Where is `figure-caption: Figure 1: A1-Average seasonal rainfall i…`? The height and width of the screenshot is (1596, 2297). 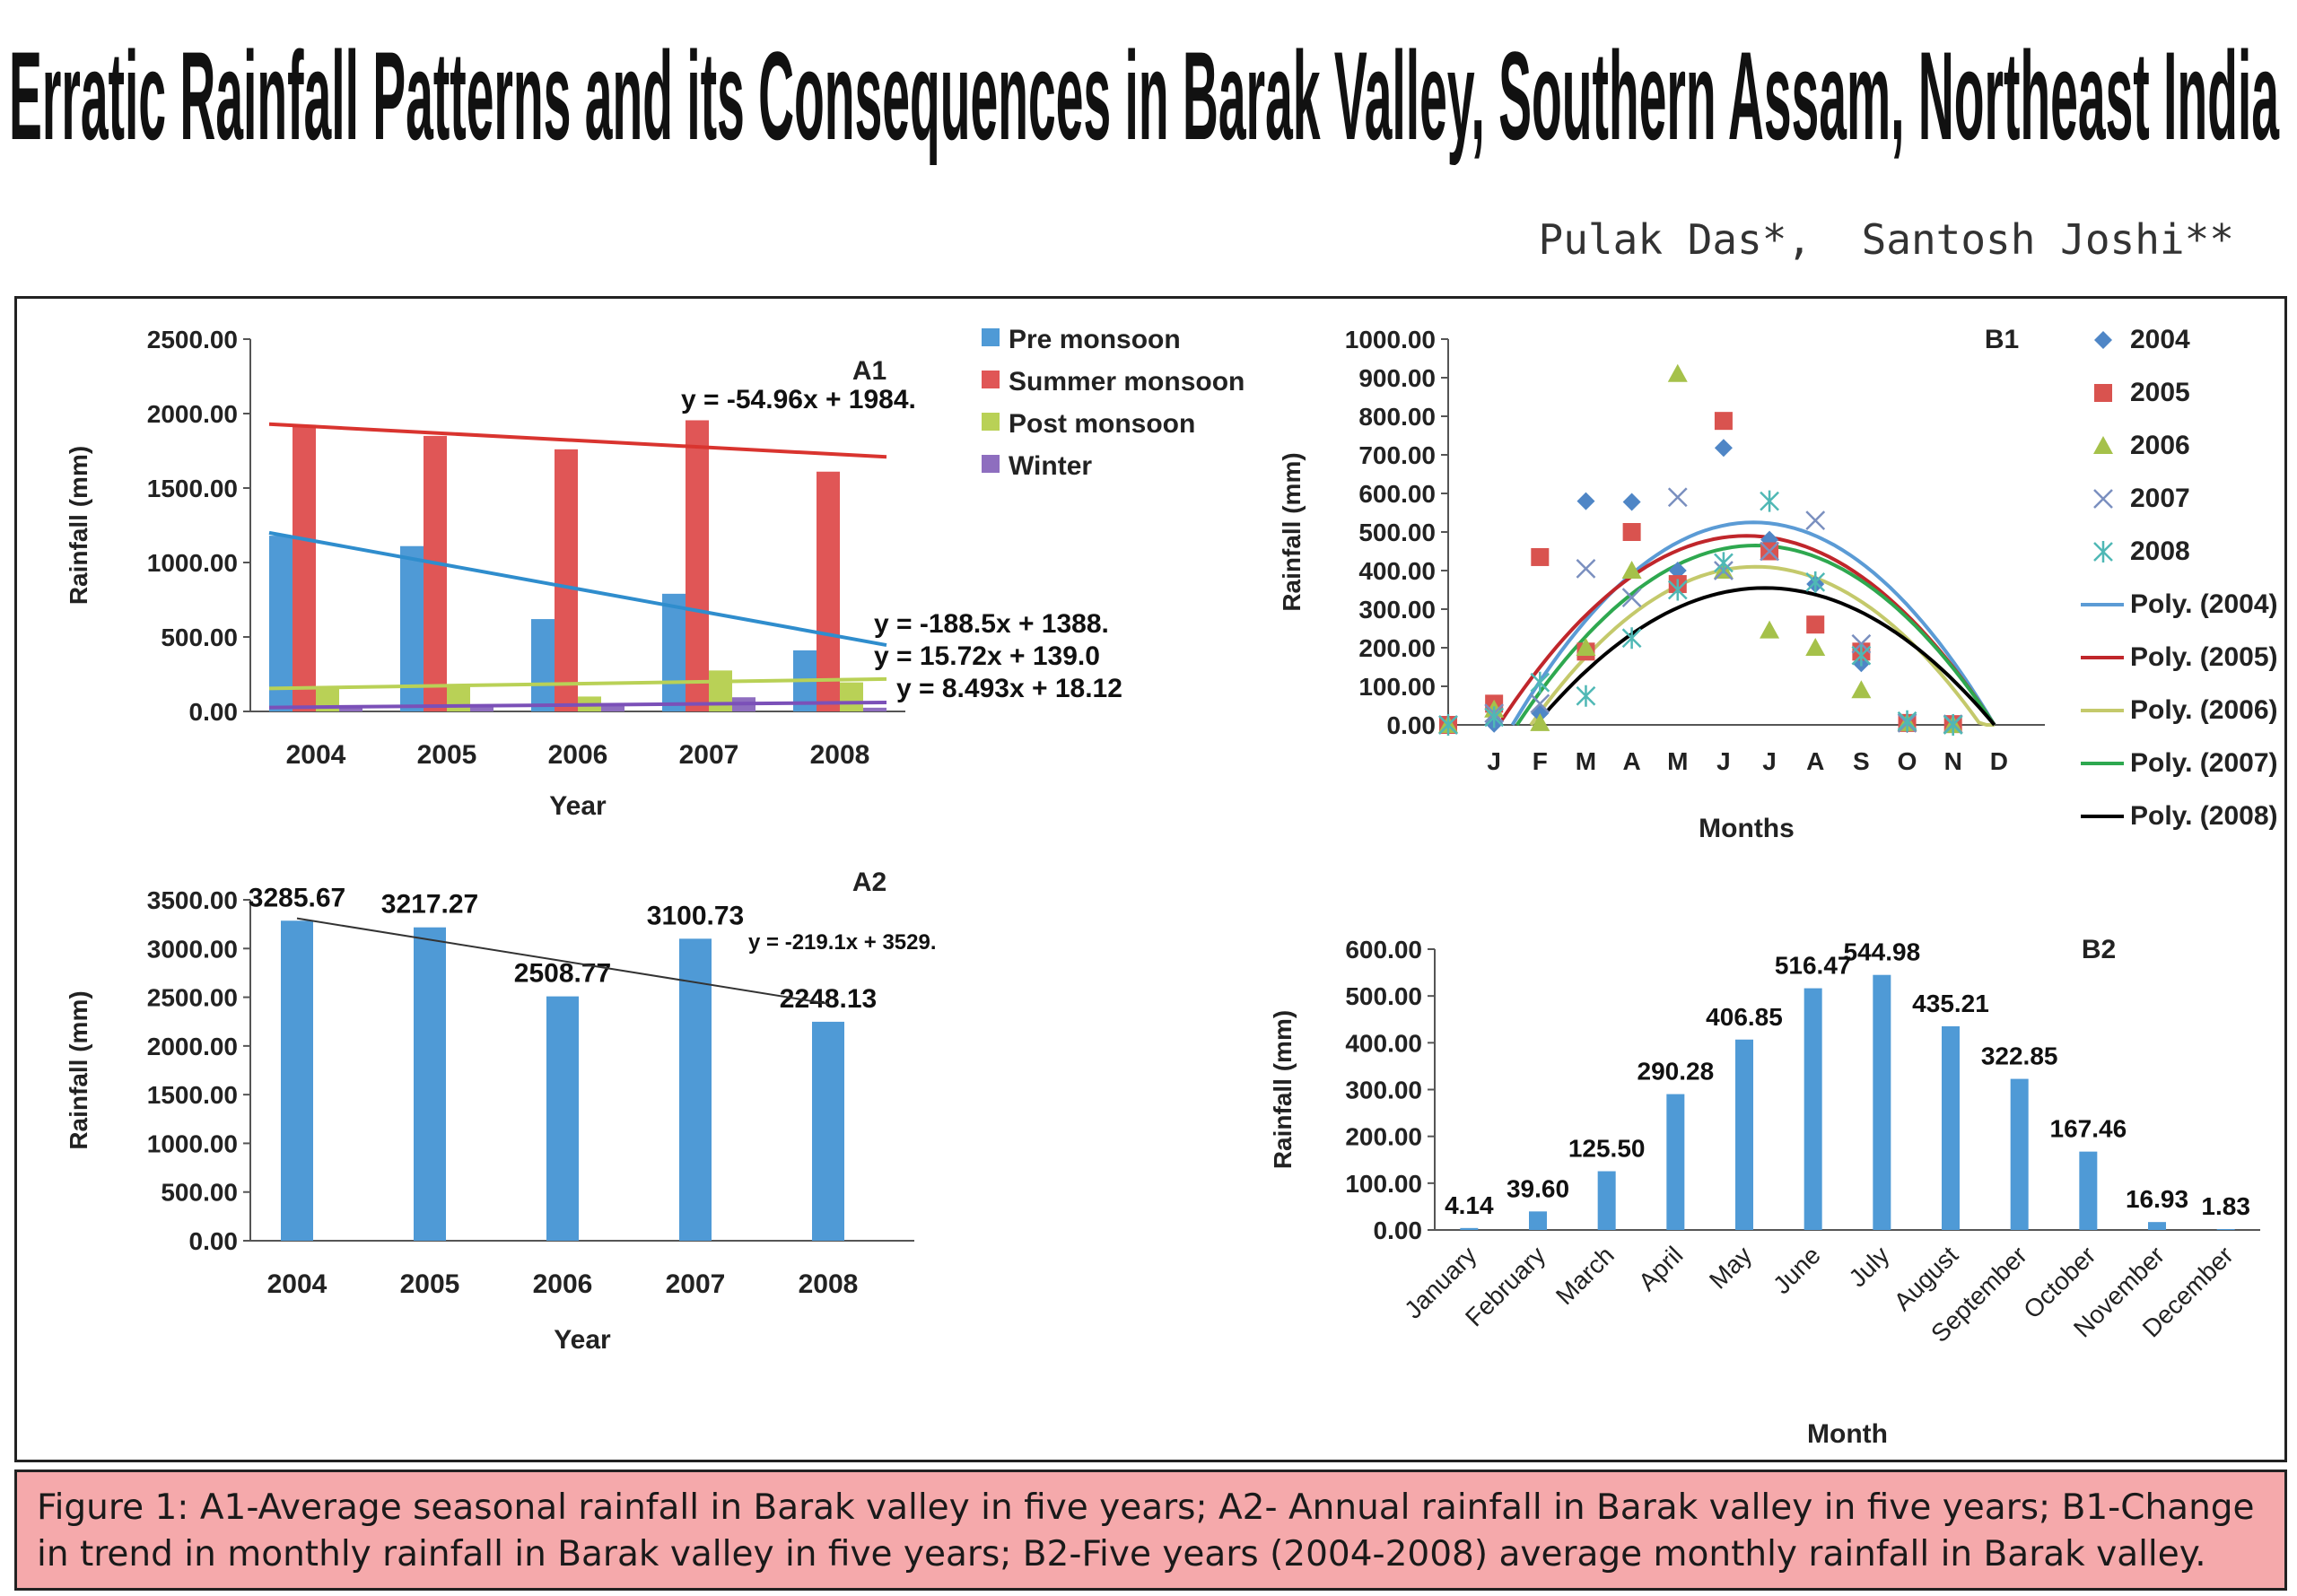
figure-caption: Figure 1: A1-Average seasonal rainfall i… is located at coordinates (1150, 1530).